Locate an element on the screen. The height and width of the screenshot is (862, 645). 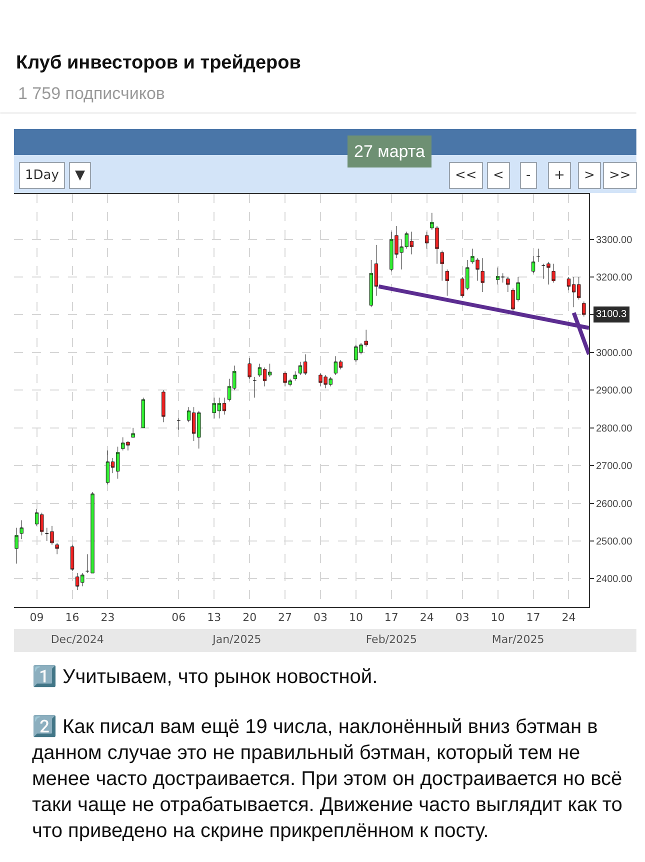
x2-tick-label: Dec/2024 is located at coordinates (77, 639).